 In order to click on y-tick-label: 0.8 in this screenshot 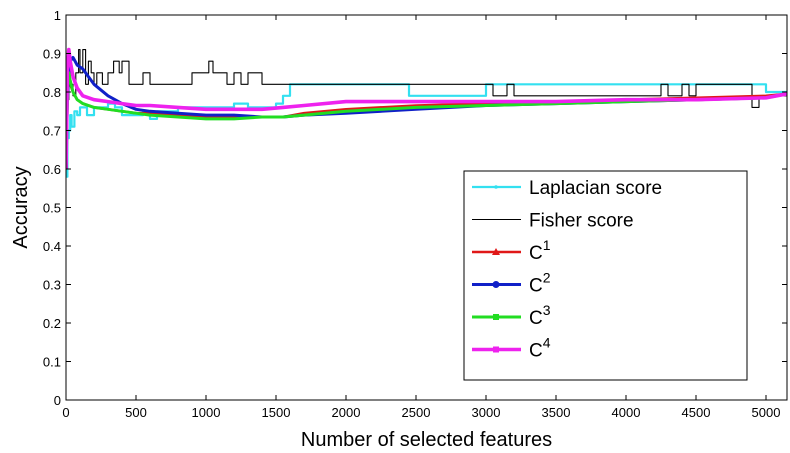, I will do `click(52, 92)`.